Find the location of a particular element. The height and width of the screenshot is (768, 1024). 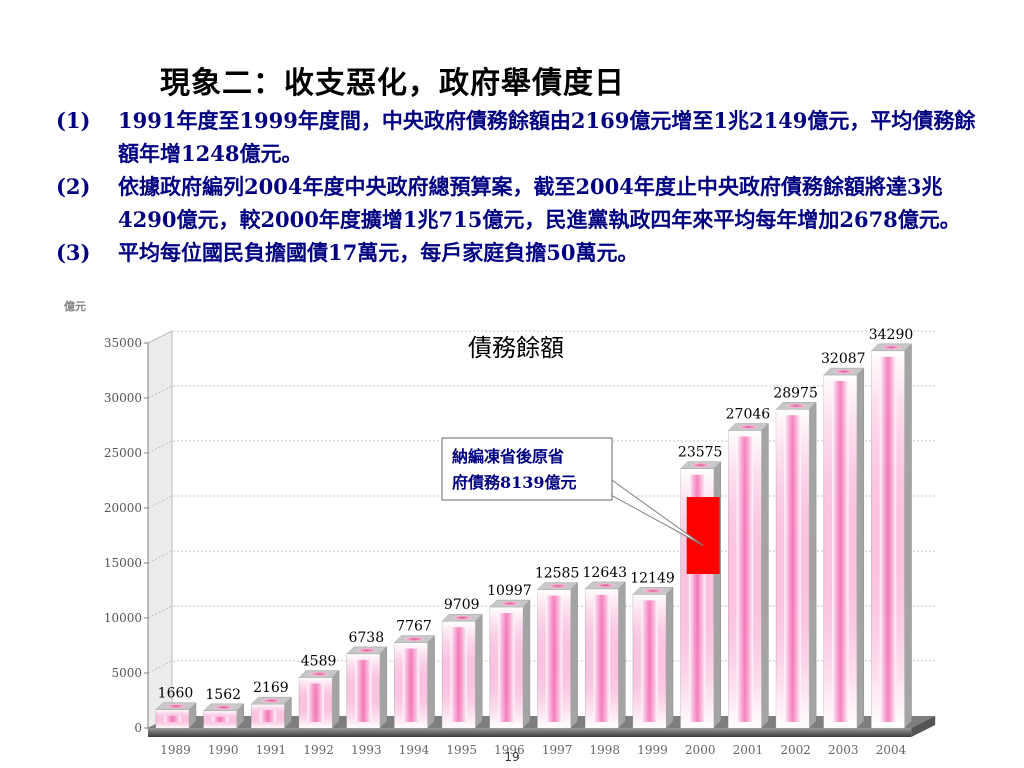

bar-1999 is located at coordinates (653, 657).